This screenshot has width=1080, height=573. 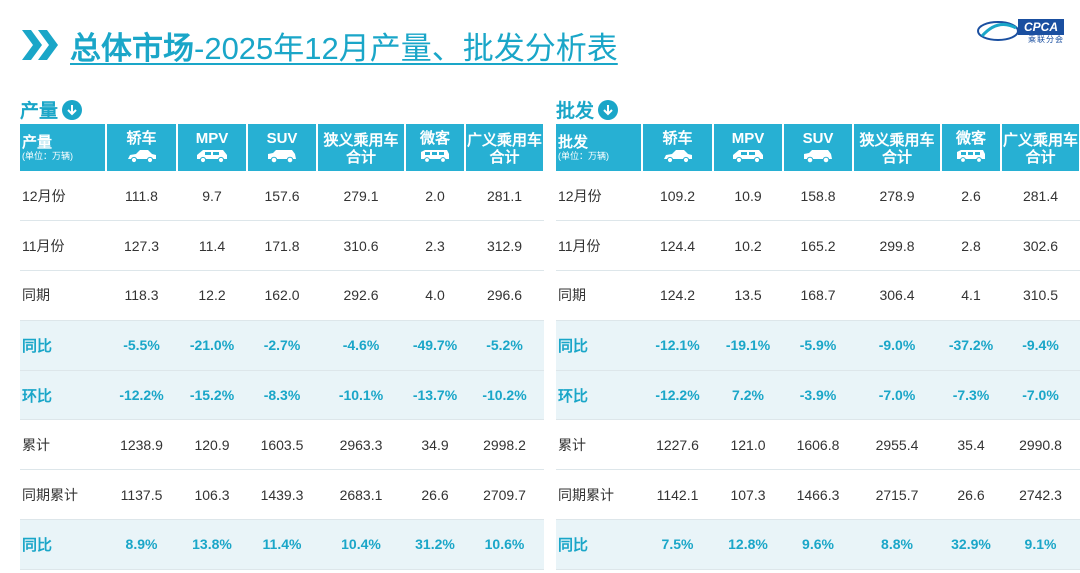 I want to click on table-cell: -10.1%, so click(x=361, y=395).